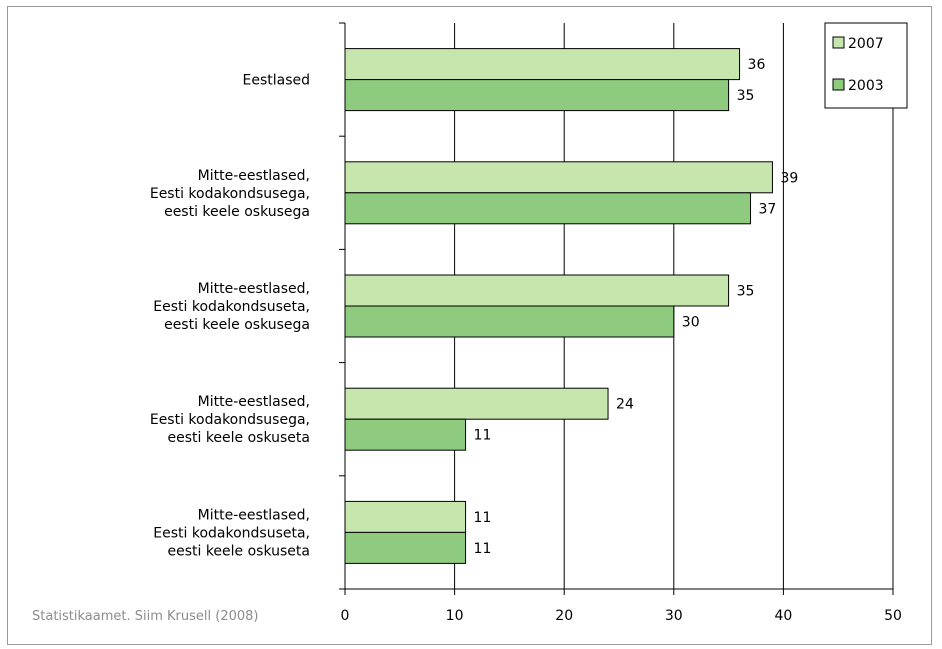 The image size is (942, 649). Describe the element at coordinates (674, 616) in the screenshot. I see `x-tick-label: 30` at that location.